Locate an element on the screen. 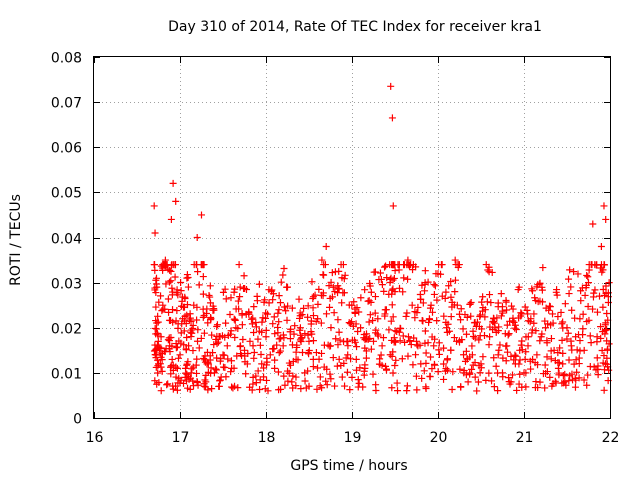 Image resolution: width=640 pixels, height=480 pixels. x-tick-label: 18 is located at coordinates (267, 438).